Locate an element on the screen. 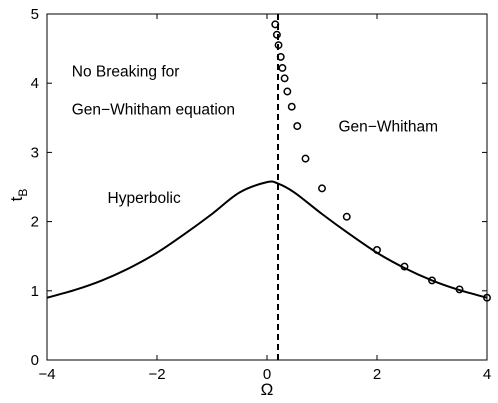 The width and height of the screenshot is (498, 403). y-axis-label-main: t is located at coordinates (16, 198).